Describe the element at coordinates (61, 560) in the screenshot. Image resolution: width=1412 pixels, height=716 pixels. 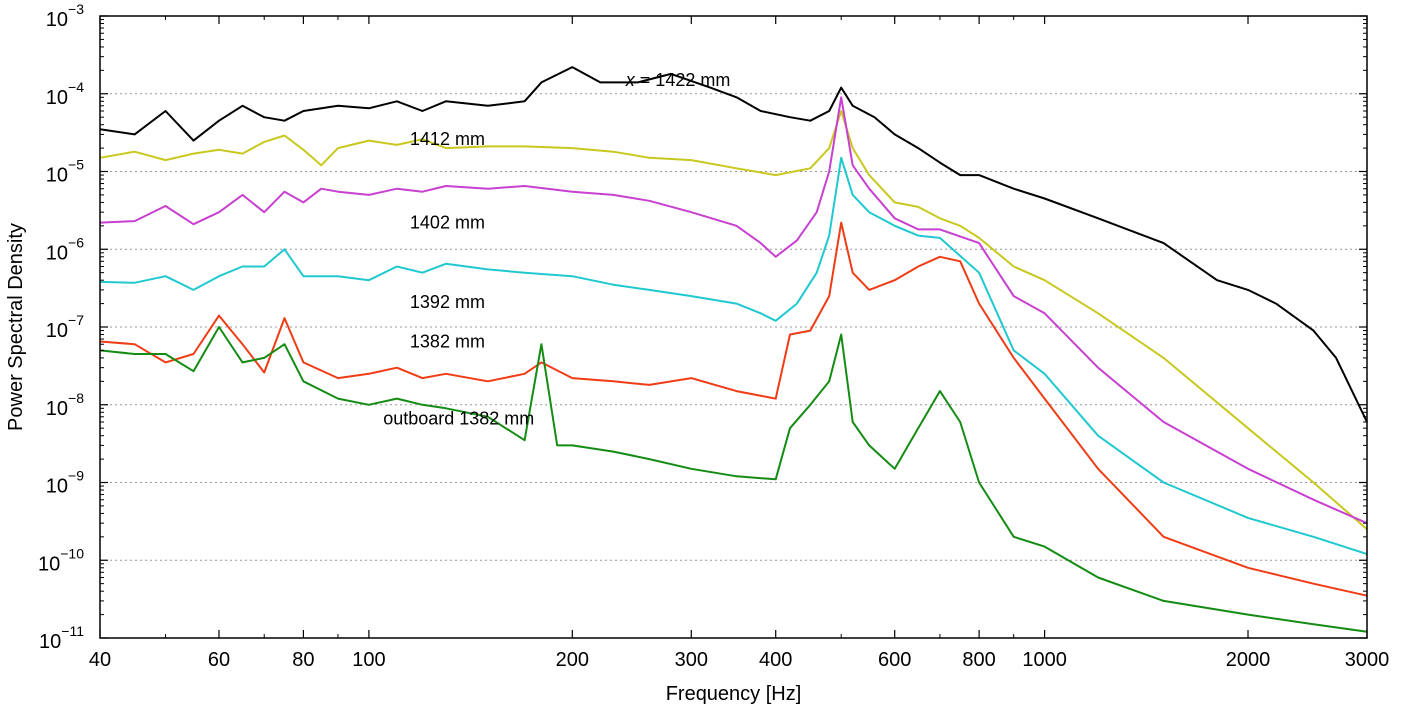
I see `y-tick-label: 10⁻¹⁰` at that location.